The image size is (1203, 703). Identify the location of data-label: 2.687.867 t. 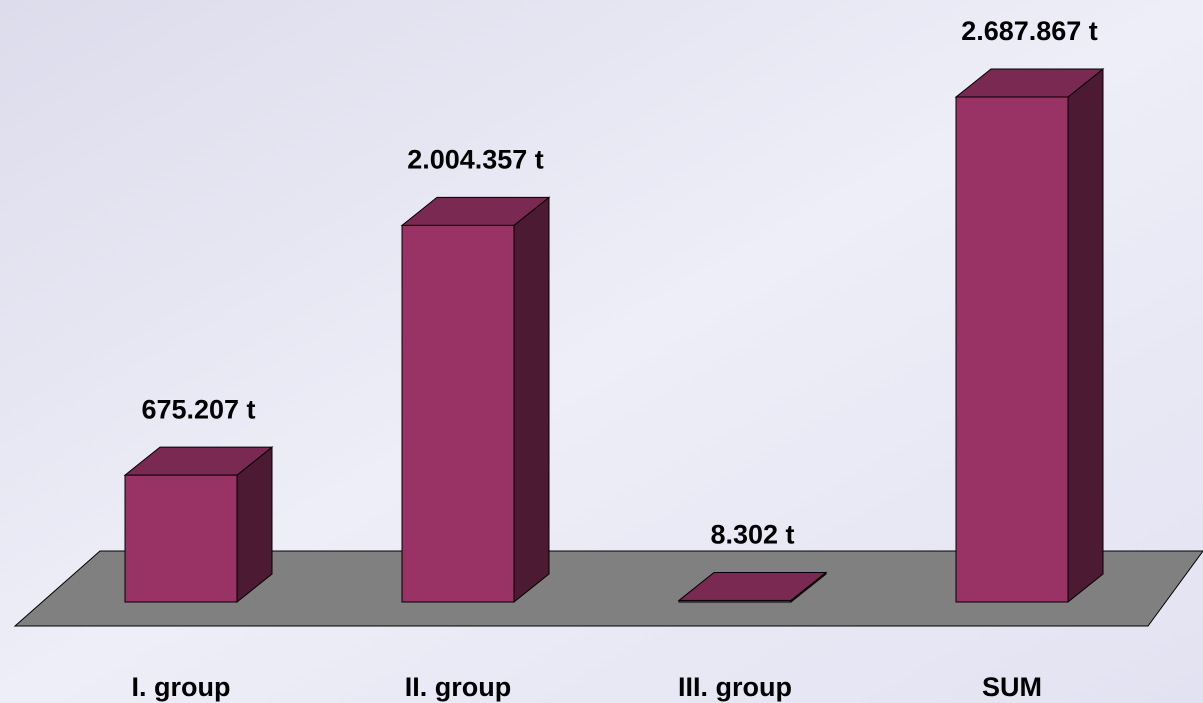
(1029, 31).